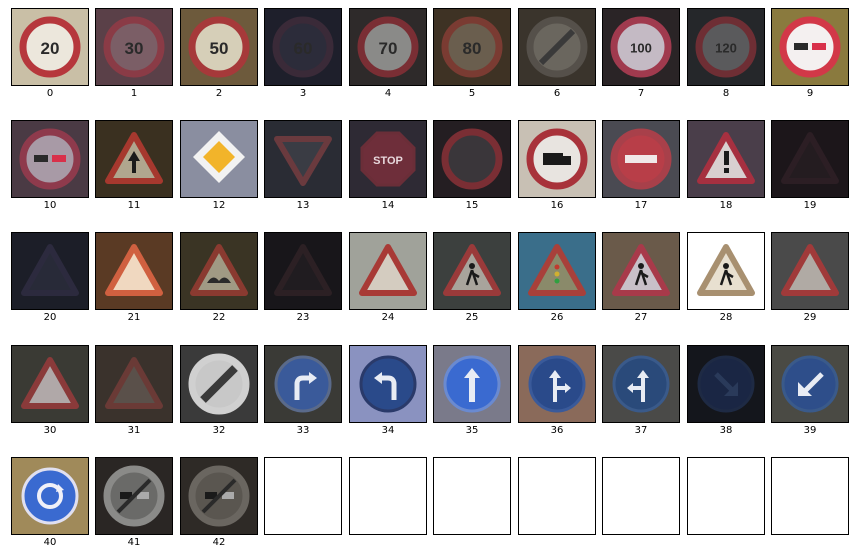 The width and height of the screenshot is (854, 555). I want to click on sign-text: 30, so click(134, 48).